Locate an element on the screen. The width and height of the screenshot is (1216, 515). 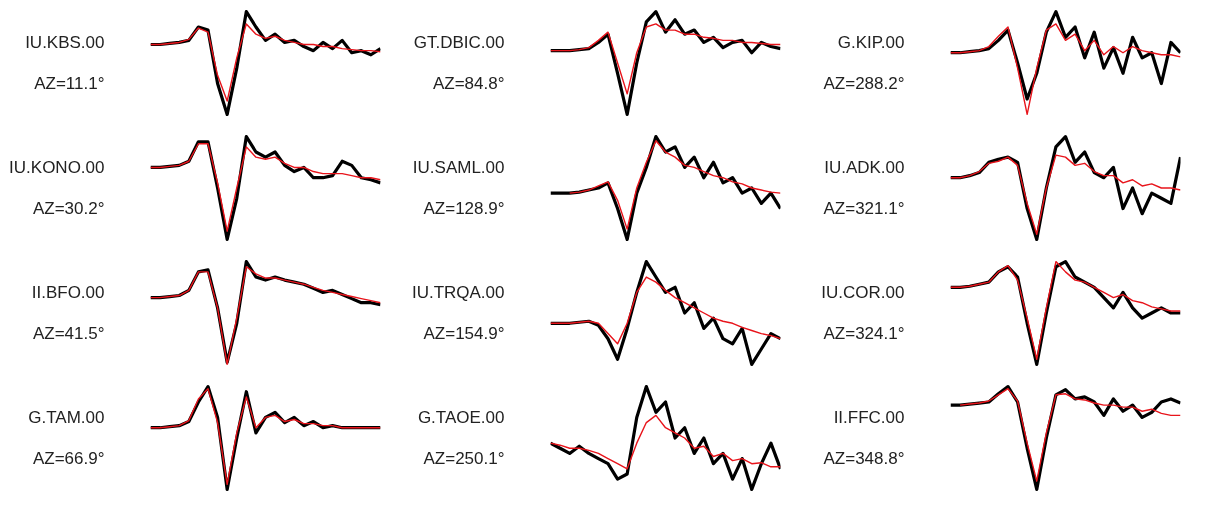
text: AZ=128.9° is located at coordinates (464, 209).